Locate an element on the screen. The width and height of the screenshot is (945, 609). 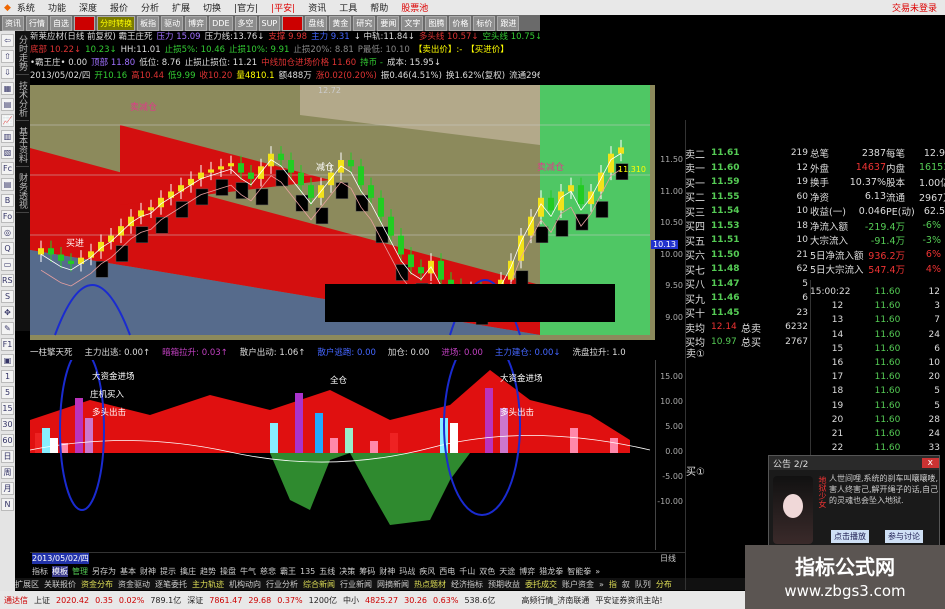
menu-item: |官方| is located at coordinates (246, 9).